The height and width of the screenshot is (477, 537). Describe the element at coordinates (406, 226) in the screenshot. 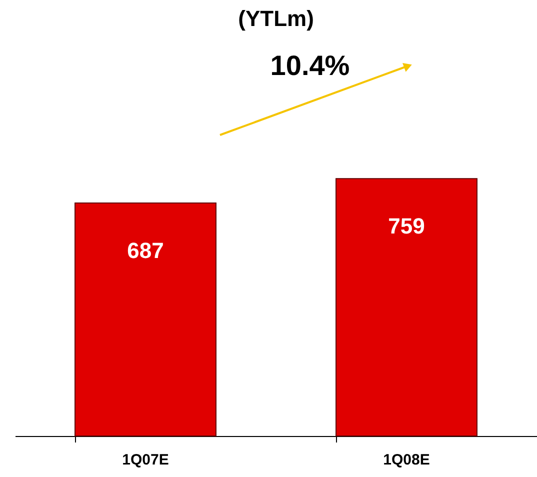

I see `data-label: 759` at that location.